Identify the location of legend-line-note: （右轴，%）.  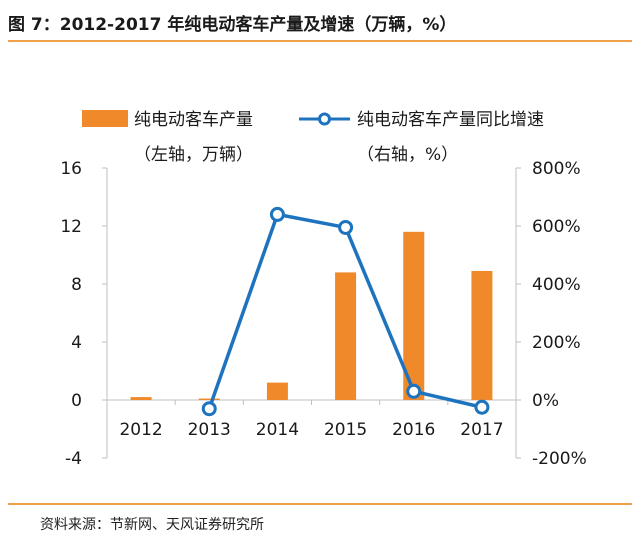
(407, 155).